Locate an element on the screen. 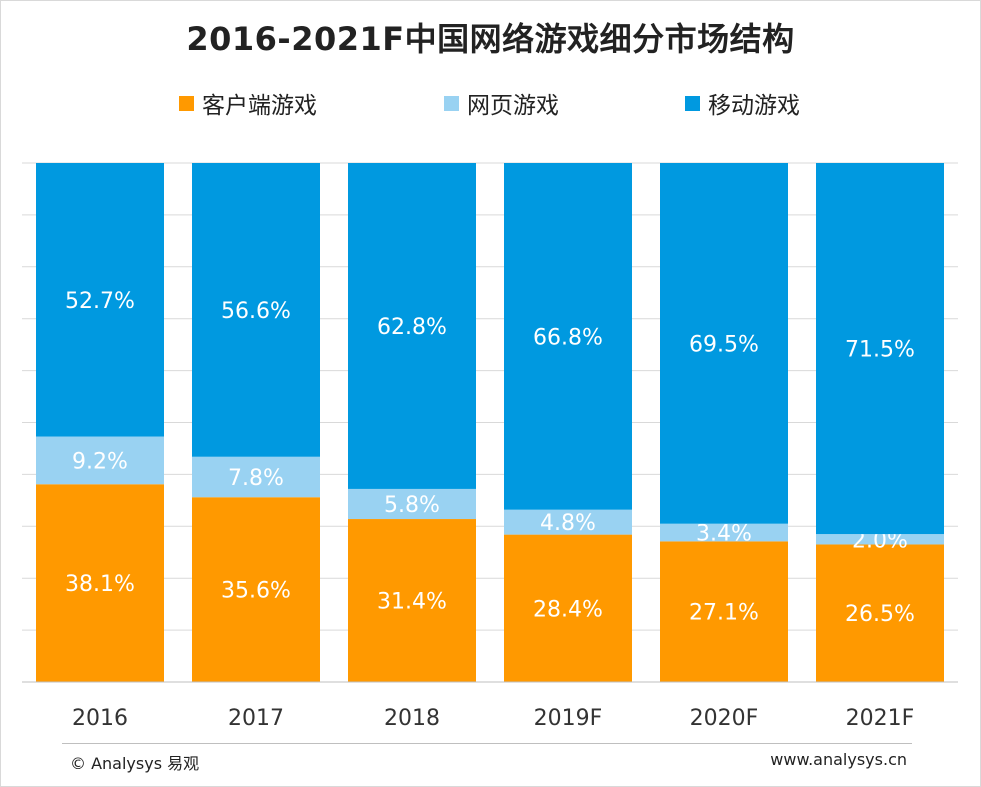 This screenshot has height=787, width=981. data-label-2020F-1: 3.4% is located at coordinates (724, 534).